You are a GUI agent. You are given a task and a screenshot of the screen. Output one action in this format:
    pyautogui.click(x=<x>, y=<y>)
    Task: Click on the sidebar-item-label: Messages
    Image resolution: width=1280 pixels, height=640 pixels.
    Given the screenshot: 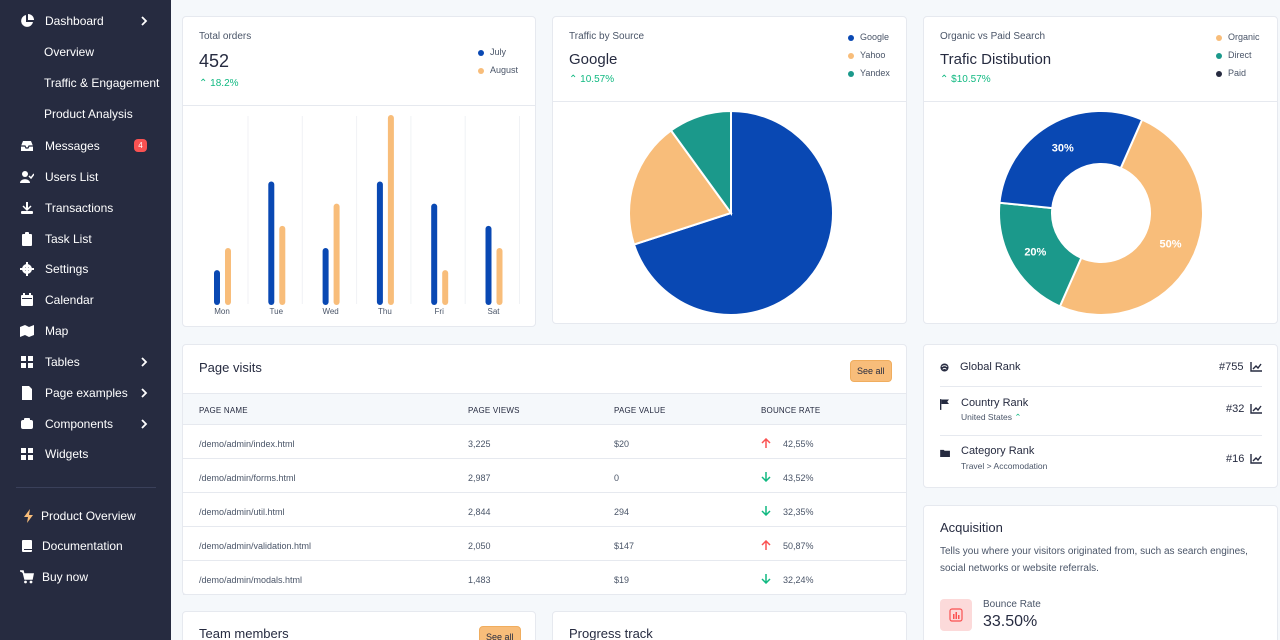 What is the action you would take?
    pyautogui.click(x=72, y=146)
    